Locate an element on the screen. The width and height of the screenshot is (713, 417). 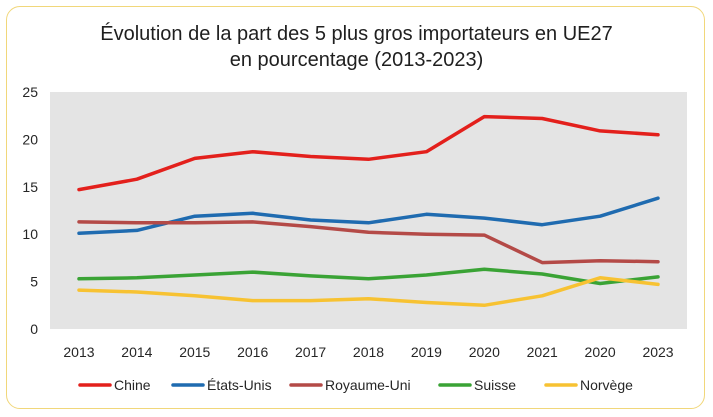
x-tick-label: 2017 is located at coordinates (310, 352).